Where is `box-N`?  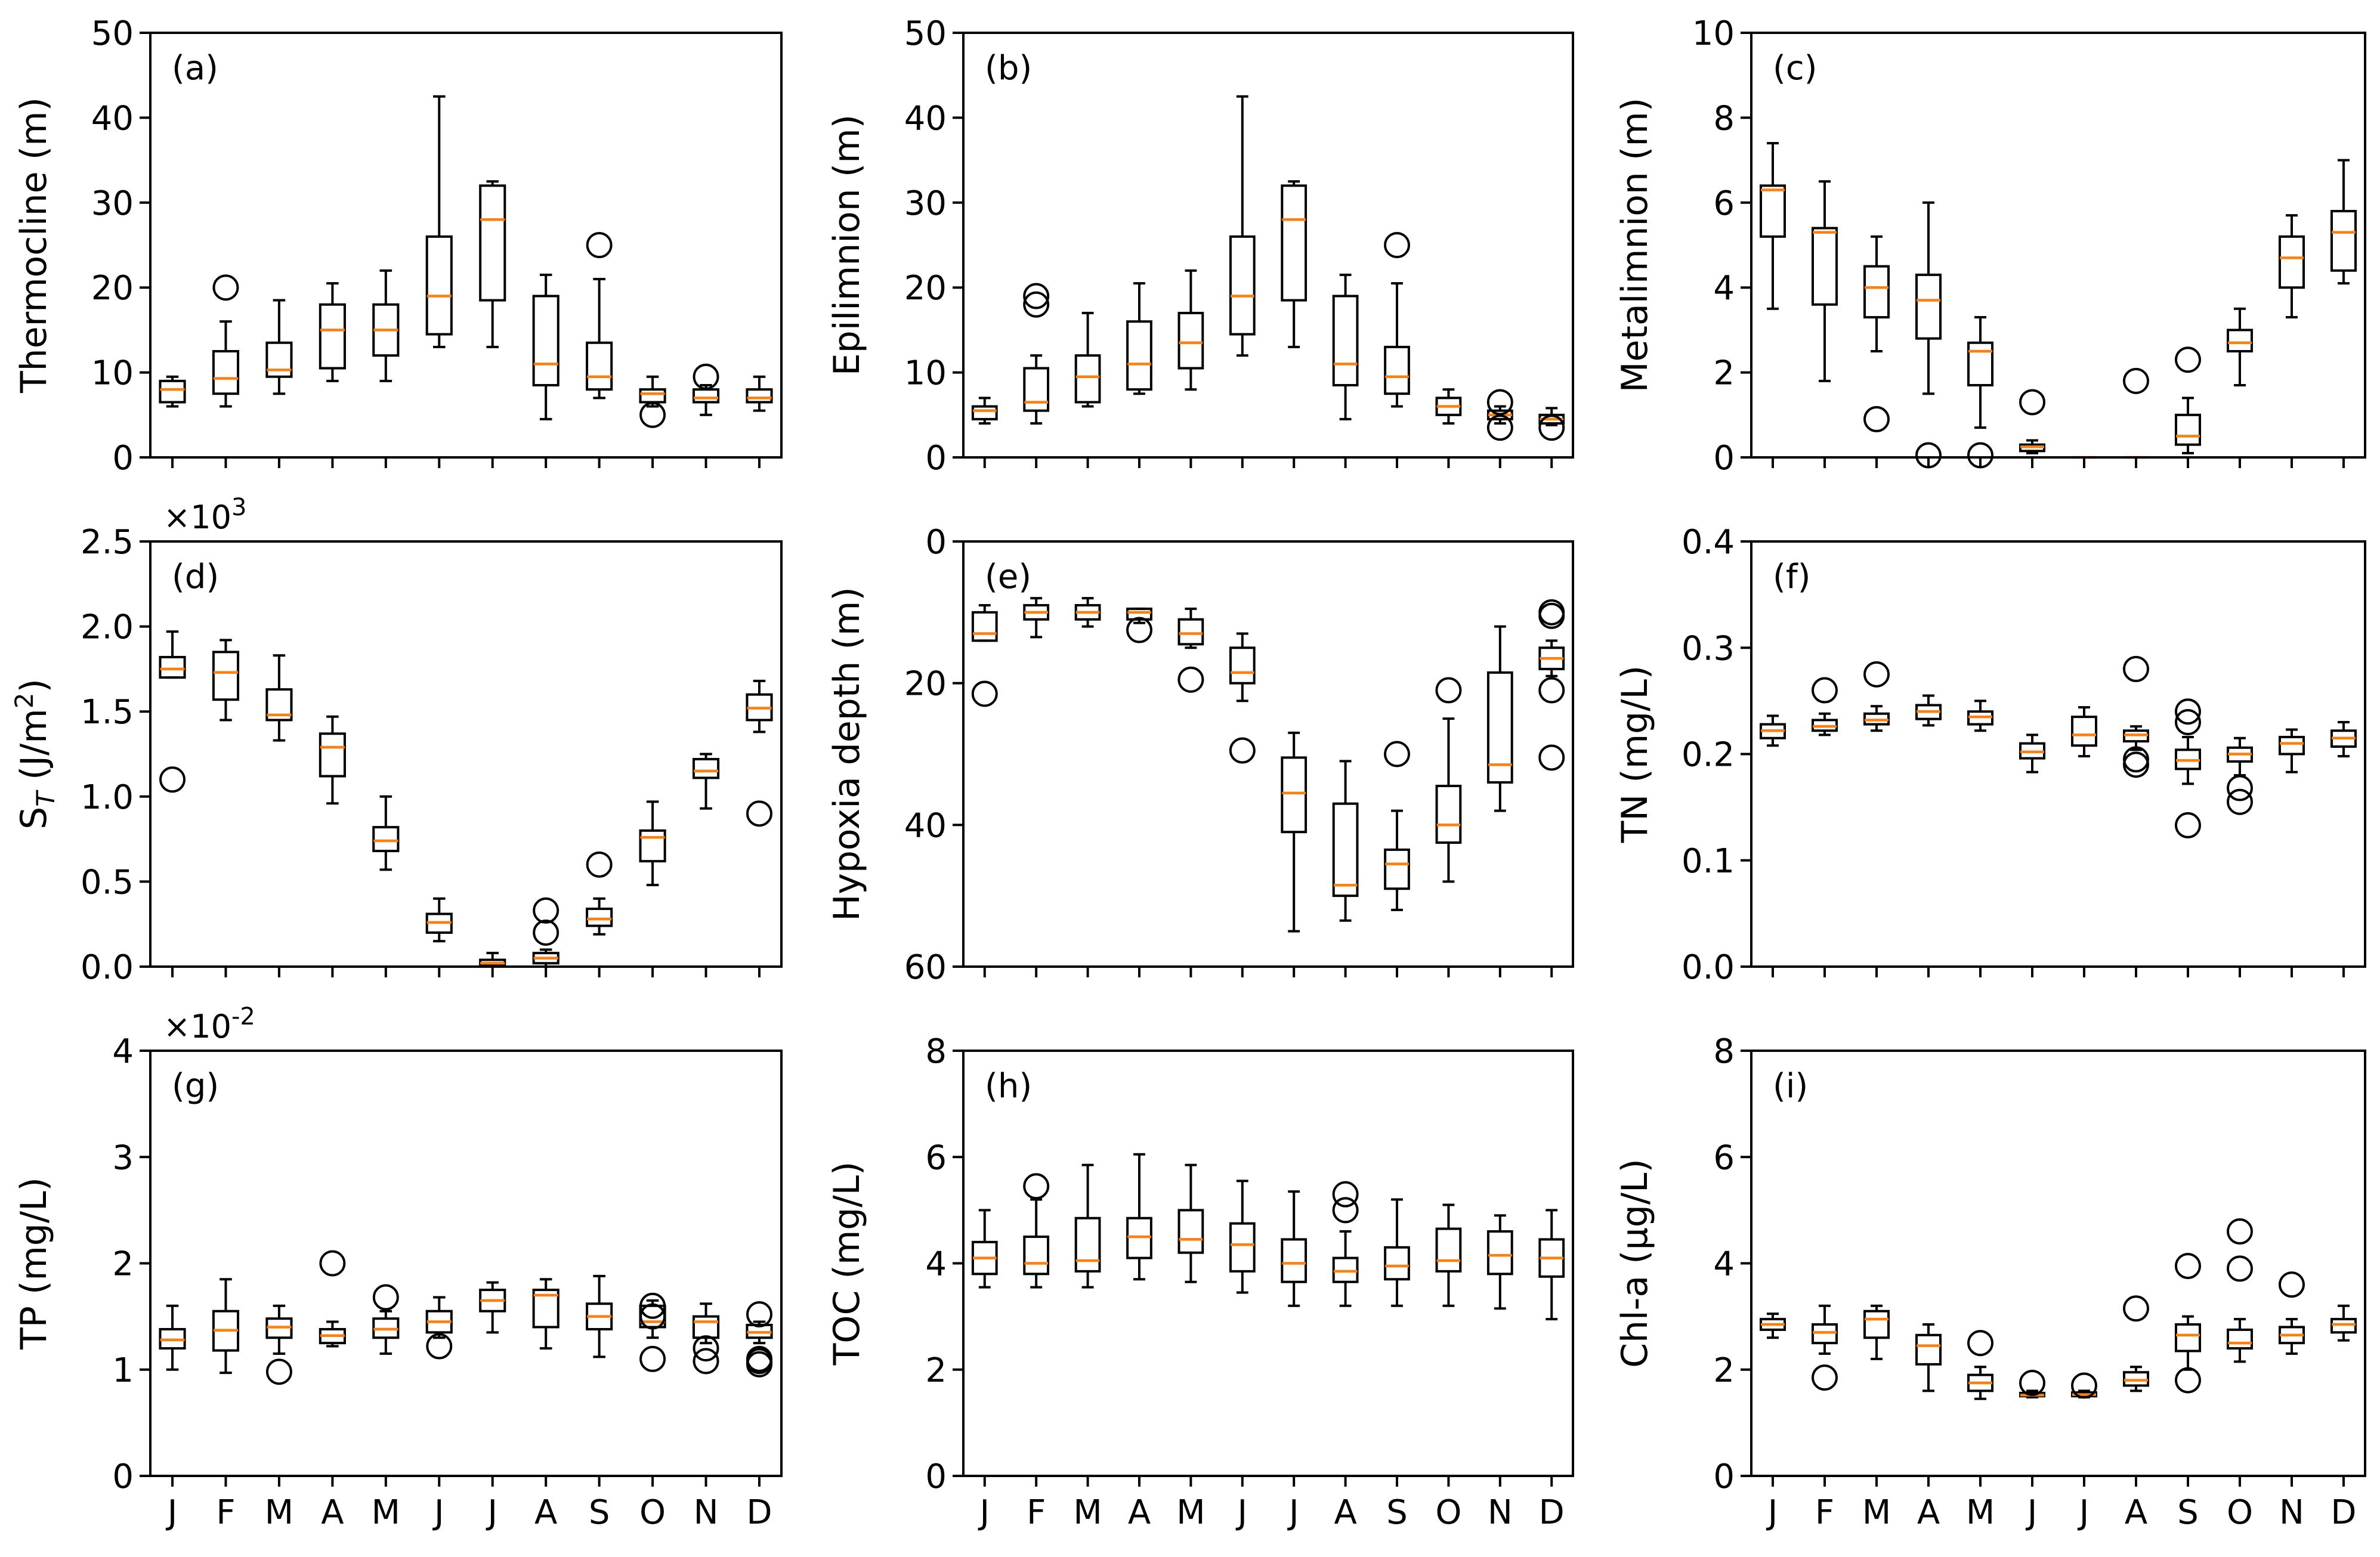 box-N is located at coordinates (706, 389).